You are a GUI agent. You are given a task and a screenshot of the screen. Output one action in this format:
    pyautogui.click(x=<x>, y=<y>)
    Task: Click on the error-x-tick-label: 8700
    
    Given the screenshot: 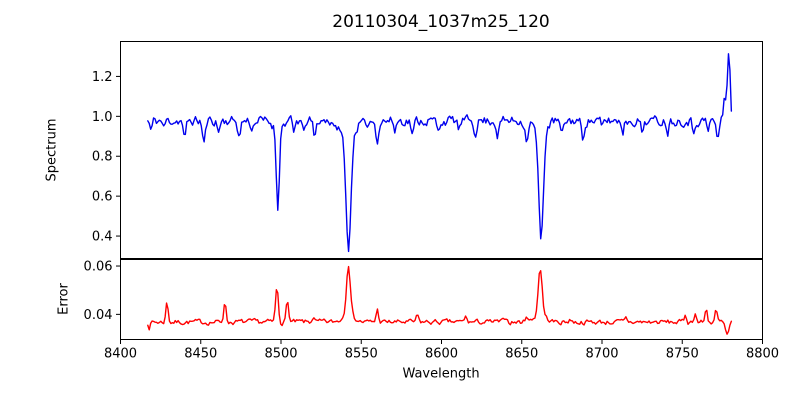 What is the action you would take?
    pyautogui.click(x=601, y=354)
    